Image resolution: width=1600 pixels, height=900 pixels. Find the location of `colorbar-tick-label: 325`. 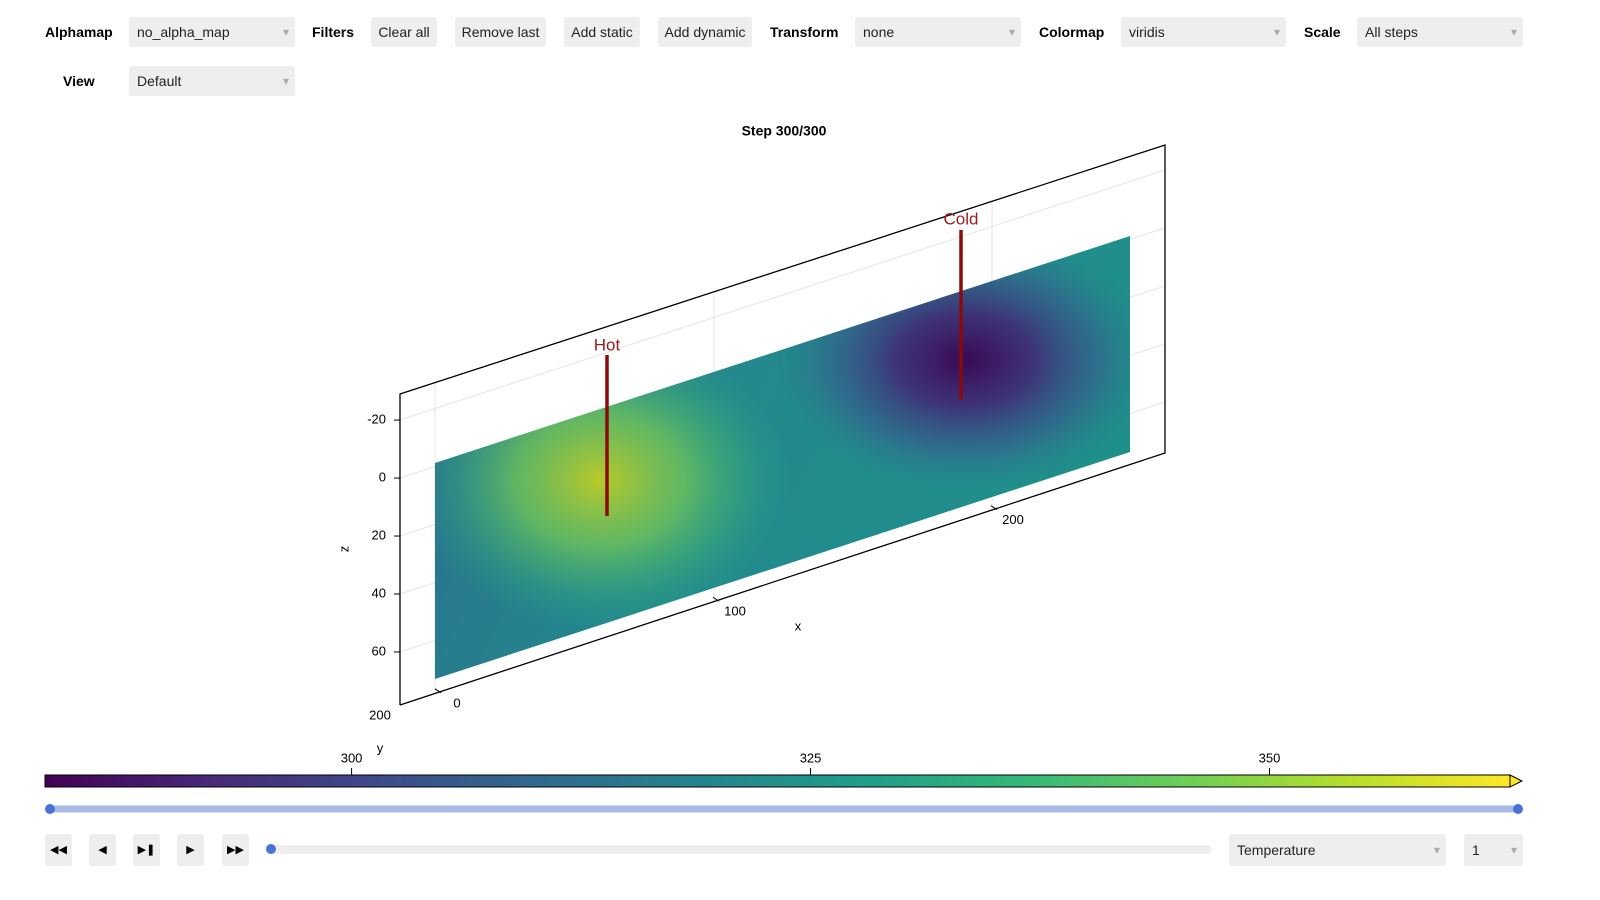

colorbar-tick-label: 325 is located at coordinates (811, 757).